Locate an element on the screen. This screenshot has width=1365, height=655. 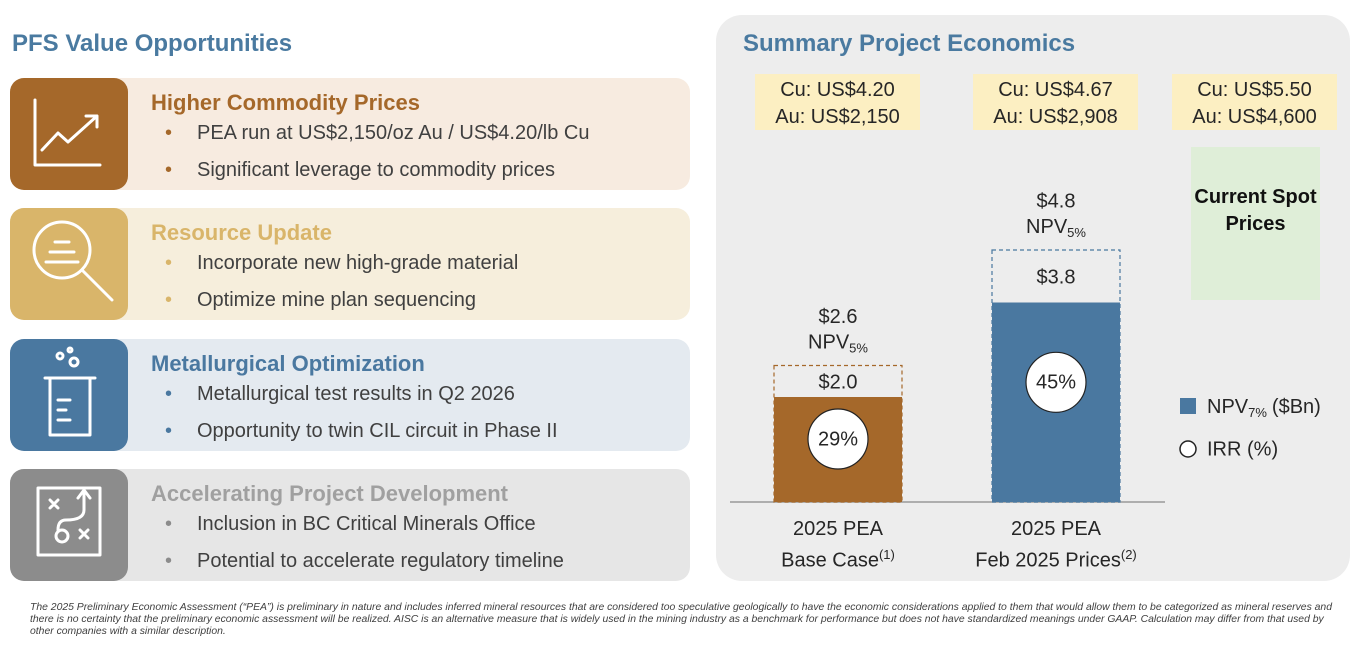
card-title: Metallurgical Optimization is located at coordinates (288, 363).